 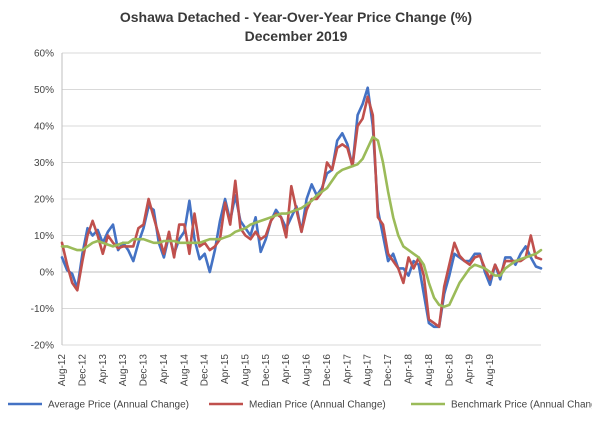 I want to click on x-tick-label: Apr-18, so click(x=409, y=369).